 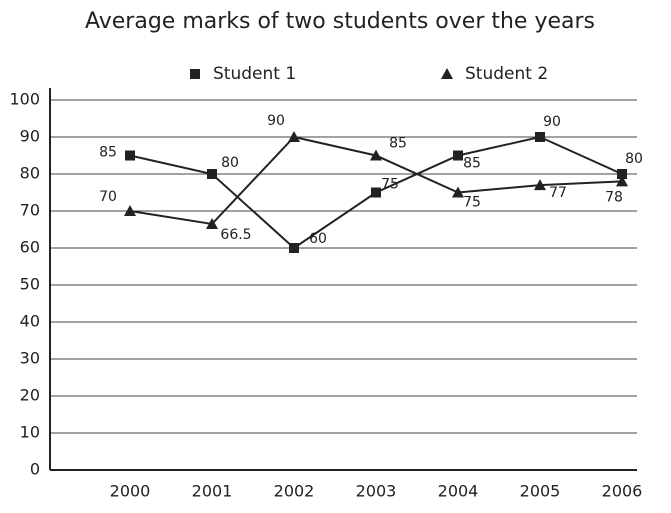 I want to click on x-tick-label: 2001, so click(x=212, y=491).